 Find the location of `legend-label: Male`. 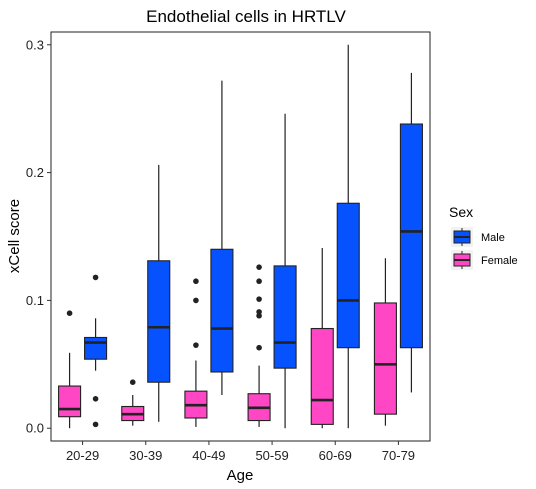

legend-label: Male is located at coordinates (493, 238).